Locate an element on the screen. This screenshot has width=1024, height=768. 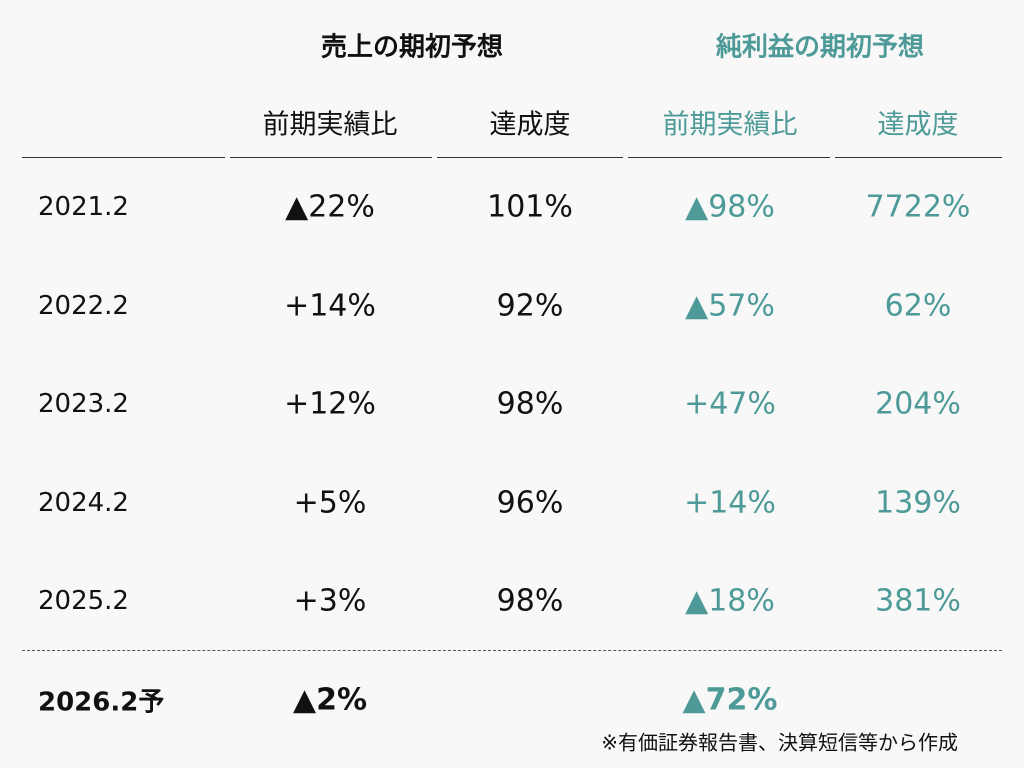
group-header: 純利益の期初予想 is located at coordinates (820, 47).